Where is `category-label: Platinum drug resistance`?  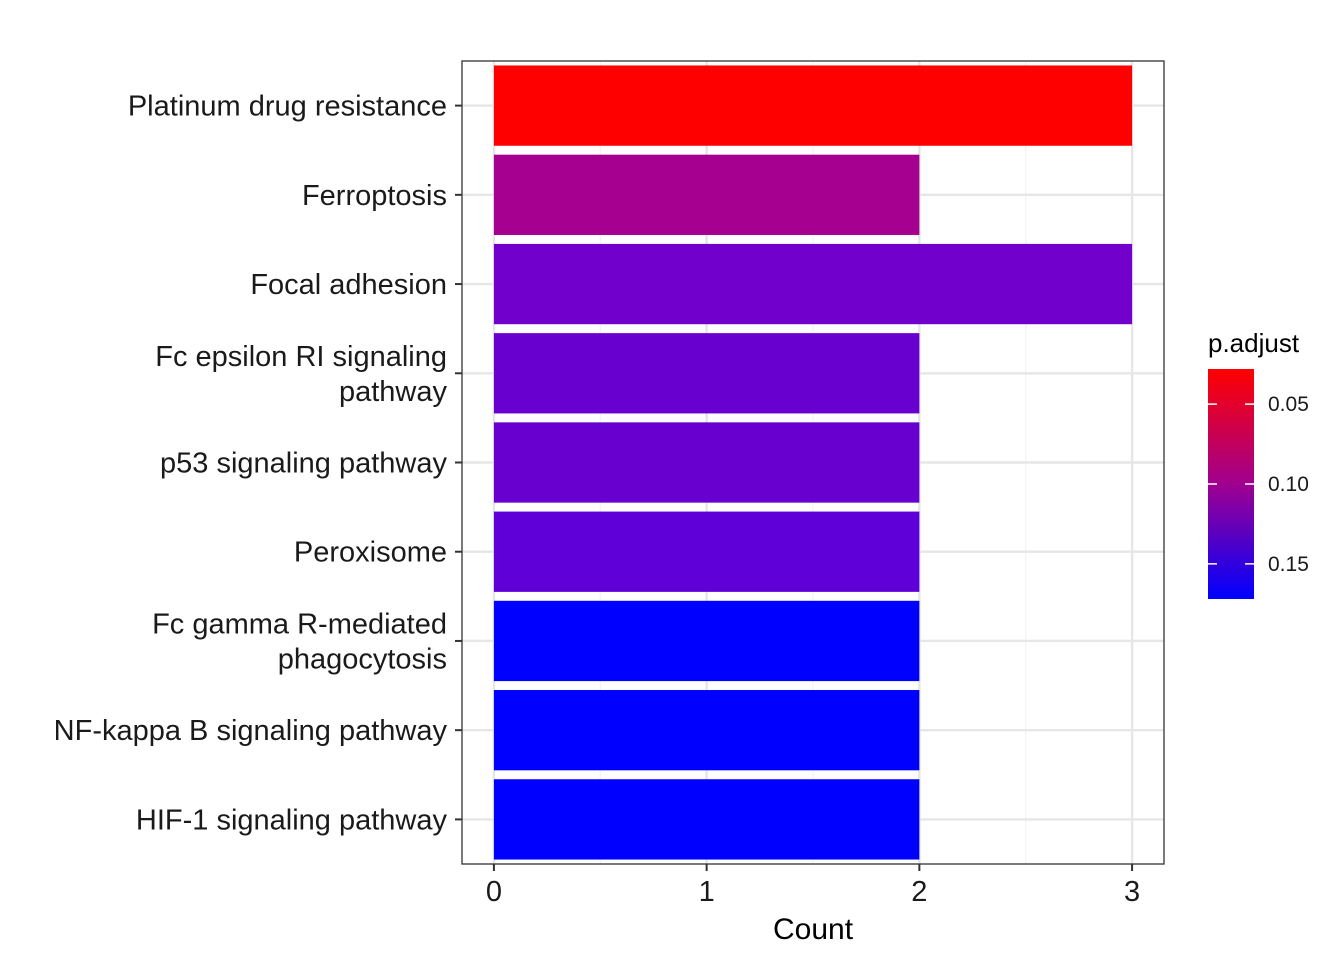 category-label: Platinum drug resistance is located at coordinates (287, 107).